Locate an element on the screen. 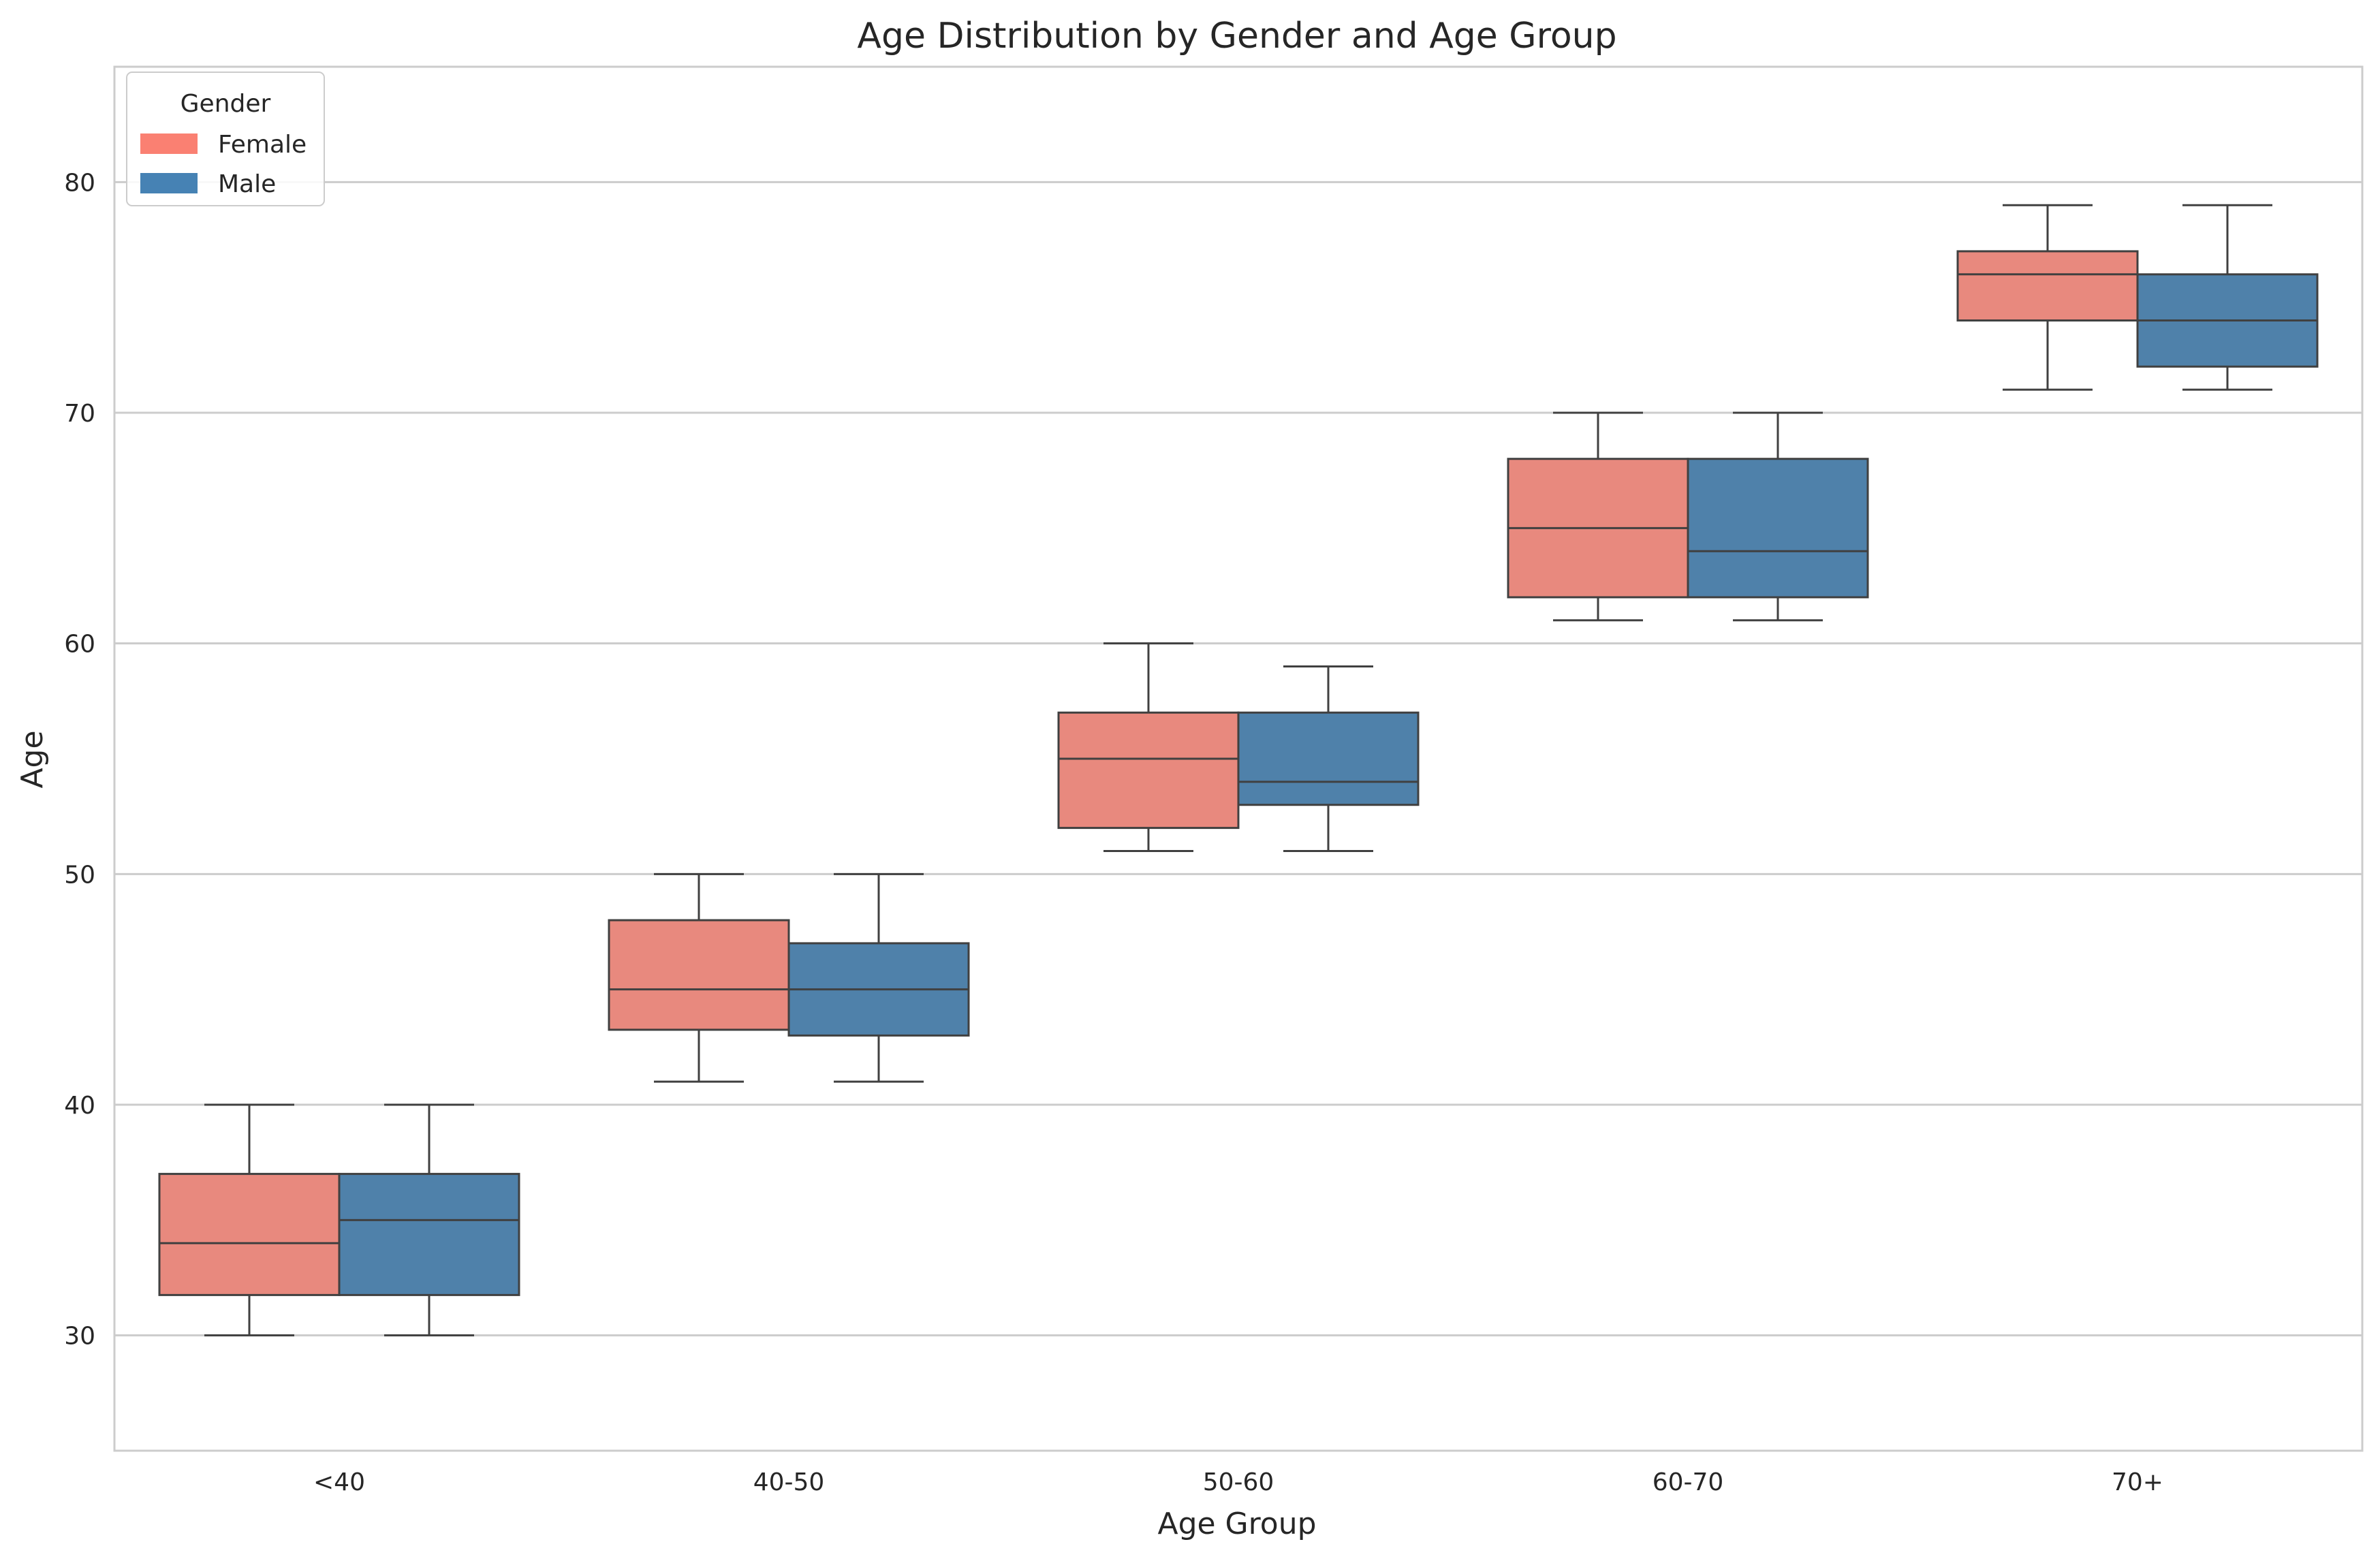  y-tick-label: 40 is located at coordinates (79, 1106).